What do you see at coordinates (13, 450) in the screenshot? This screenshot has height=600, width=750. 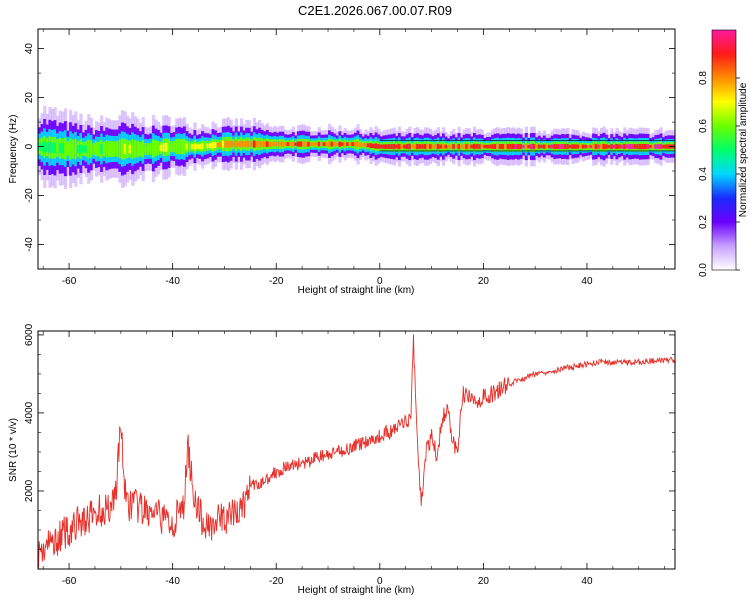 I see `snr-y-axis-label: SNR (10 * v/v)` at bounding box center [13, 450].